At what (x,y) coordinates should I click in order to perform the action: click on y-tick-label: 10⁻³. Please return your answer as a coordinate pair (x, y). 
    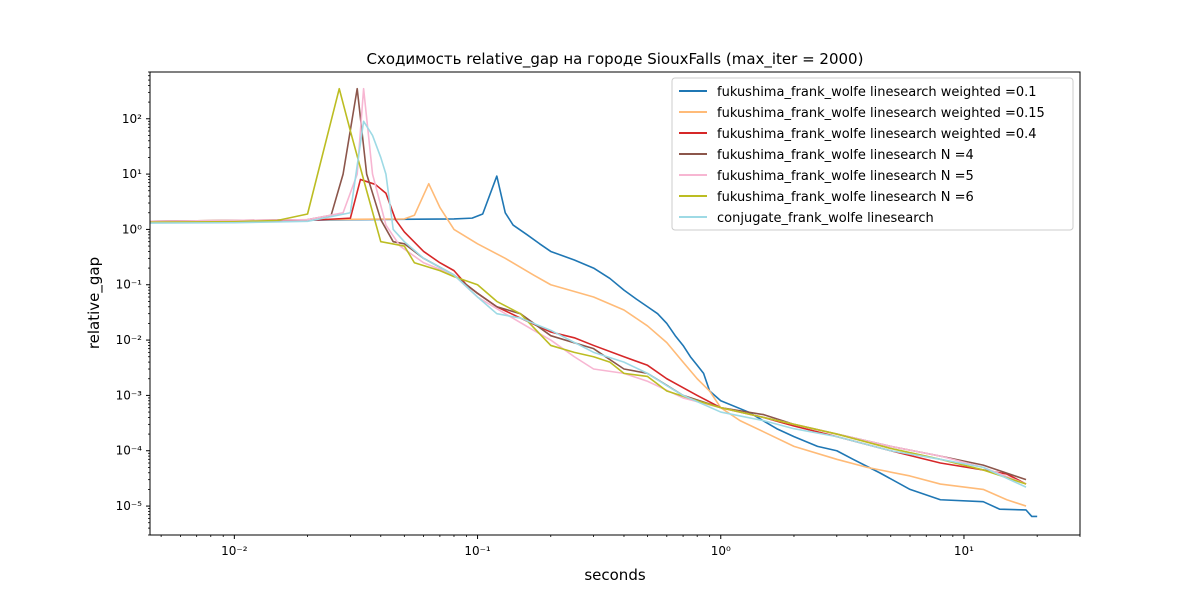
    Looking at the image, I should click on (129, 395).